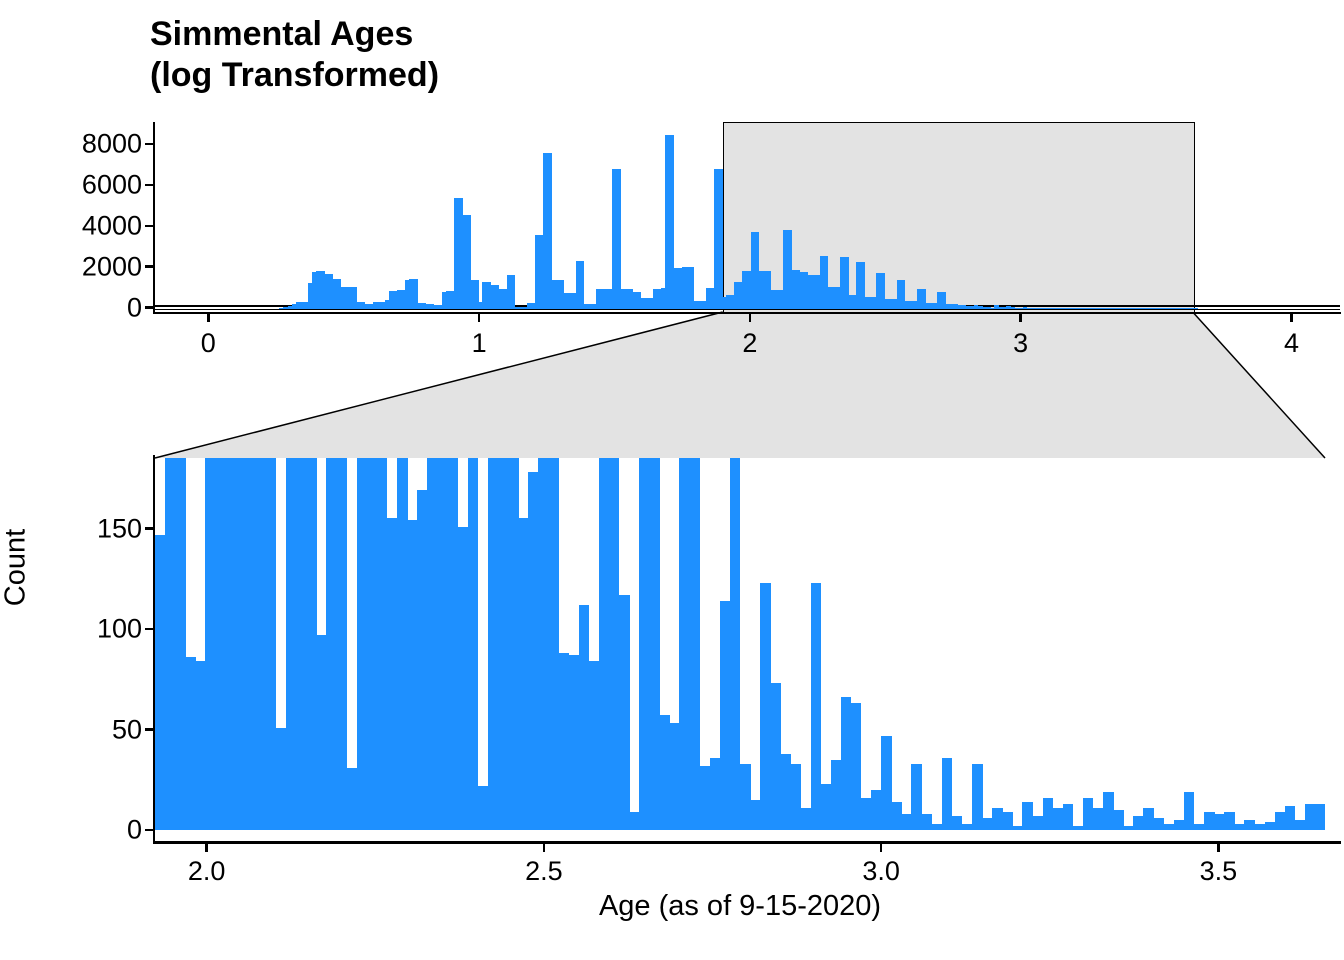 This screenshot has height=960, width=1344. What do you see at coordinates (134, 829) in the screenshot?
I see `y-tick-label: 0` at bounding box center [134, 829].